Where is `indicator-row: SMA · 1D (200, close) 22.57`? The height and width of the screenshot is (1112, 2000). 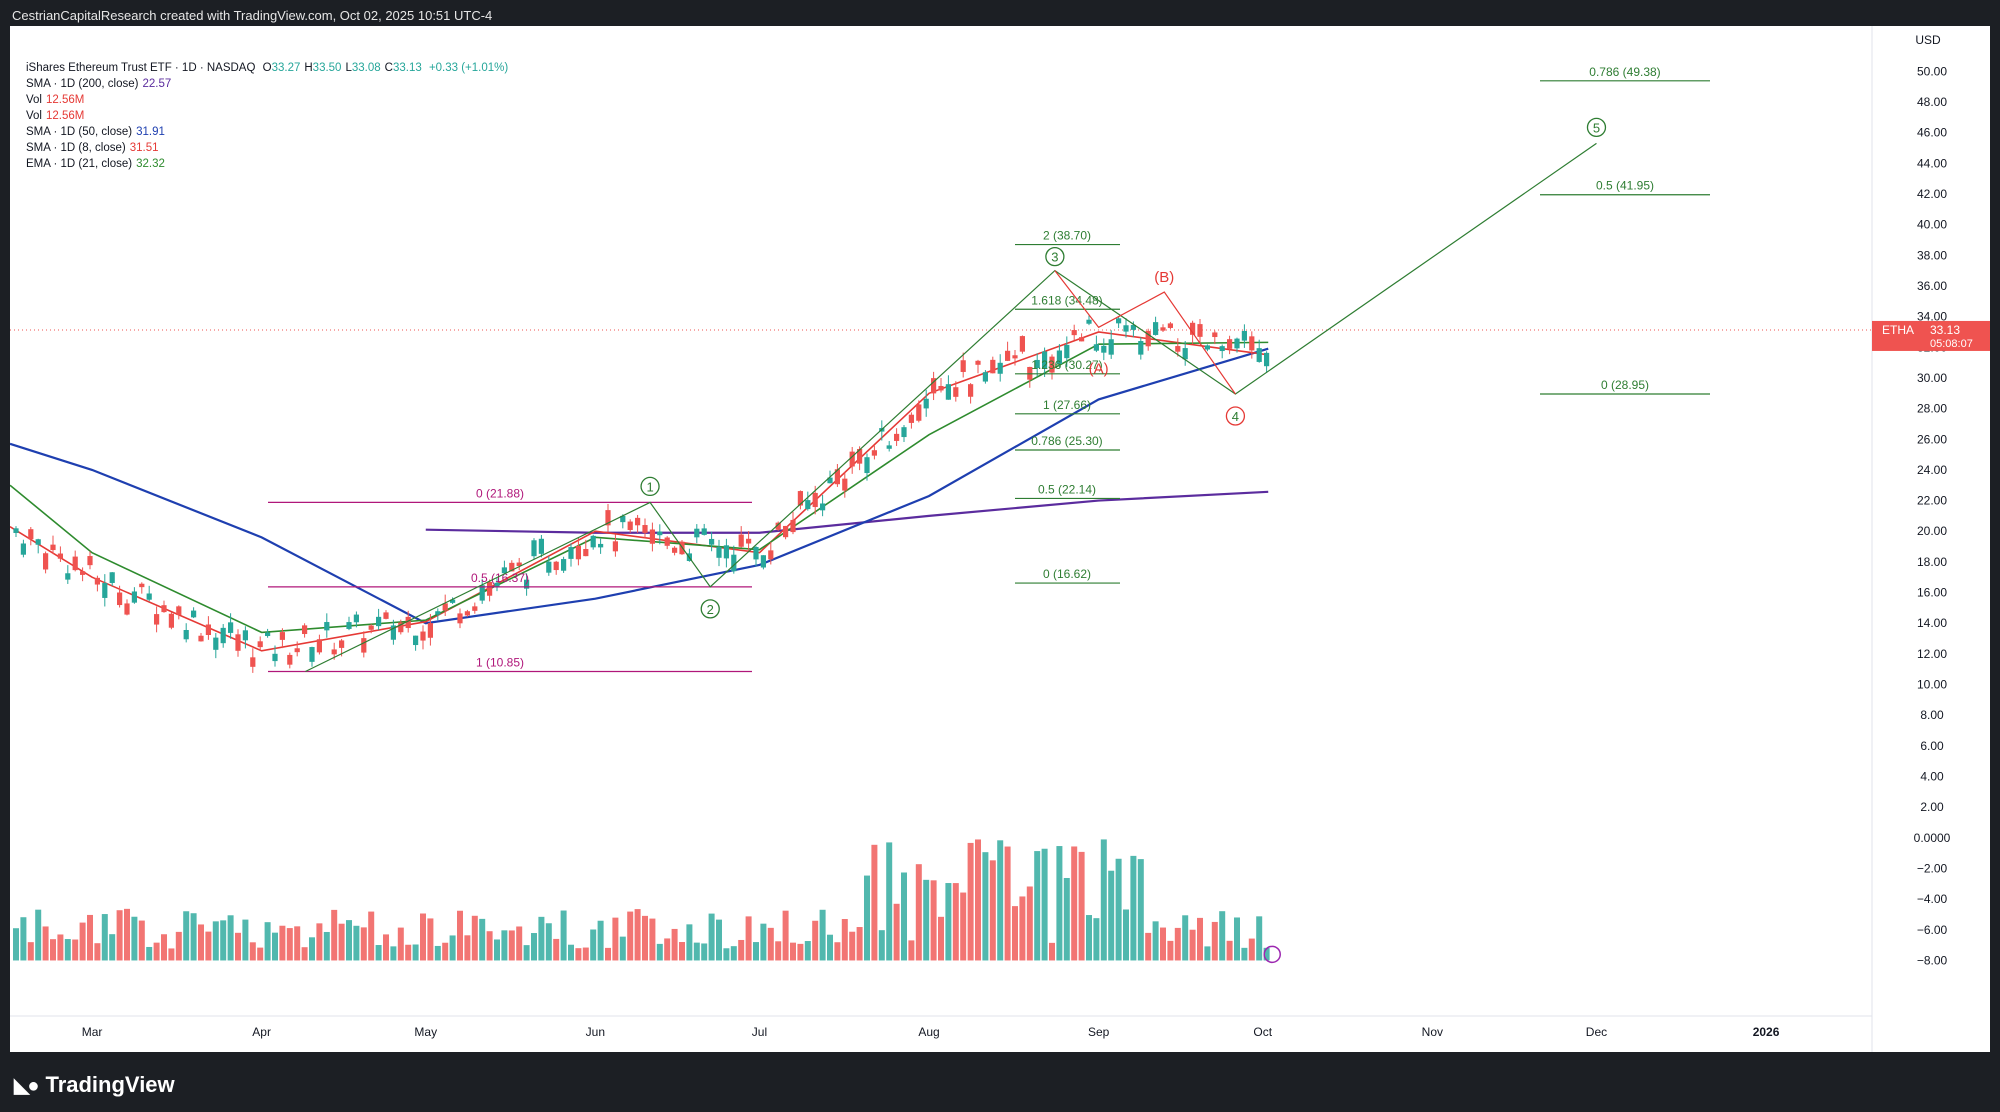
indicator-row: SMA · 1D (200, close) 22.57 is located at coordinates (267, 84).